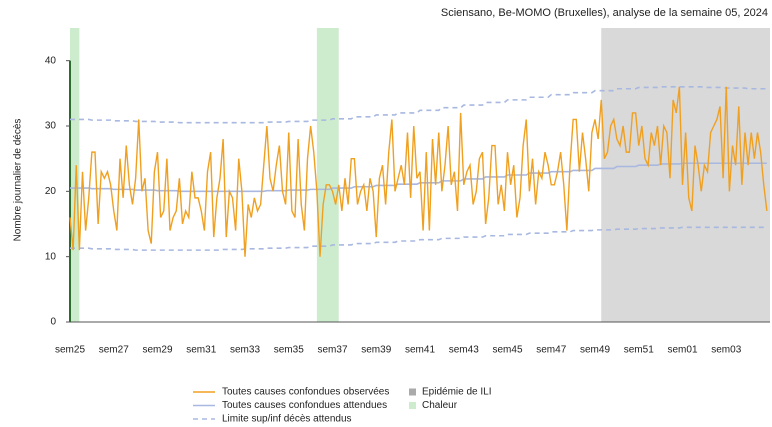 This screenshot has height=427, width=772. What do you see at coordinates (287, 419) in the screenshot?
I see `legend-label: Limite sup/inf décès attendus` at bounding box center [287, 419].